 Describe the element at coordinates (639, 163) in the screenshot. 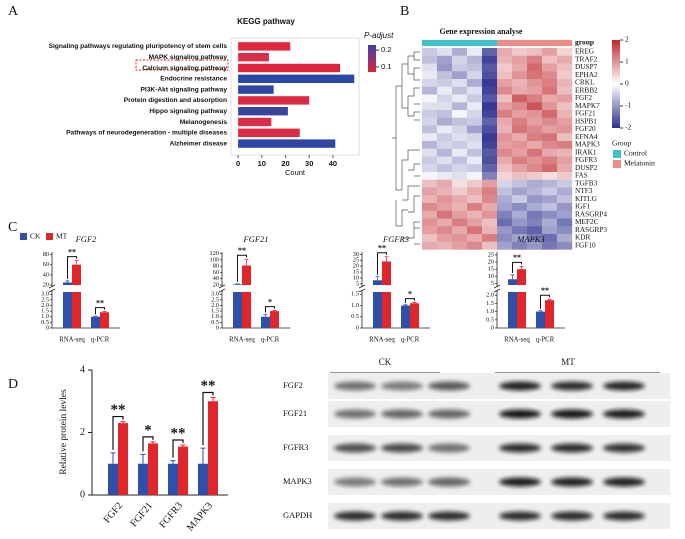

I see `legend-label: Melatonin` at that location.